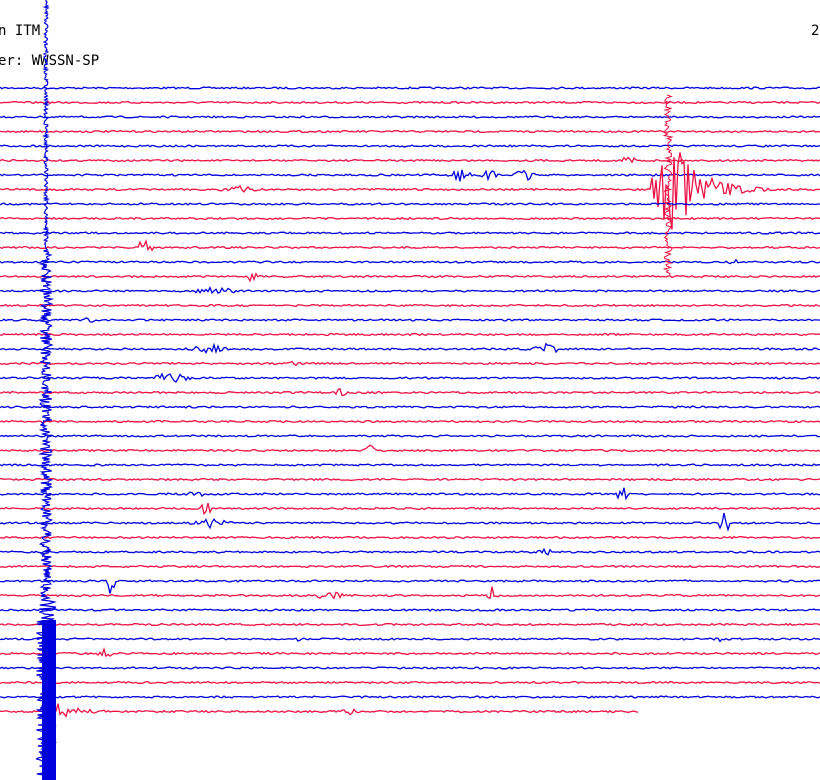 The image size is (820, 780). What do you see at coordinates (20, 31) in the screenshot?
I see `station-label: n ITM` at bounding box center [20, 31].